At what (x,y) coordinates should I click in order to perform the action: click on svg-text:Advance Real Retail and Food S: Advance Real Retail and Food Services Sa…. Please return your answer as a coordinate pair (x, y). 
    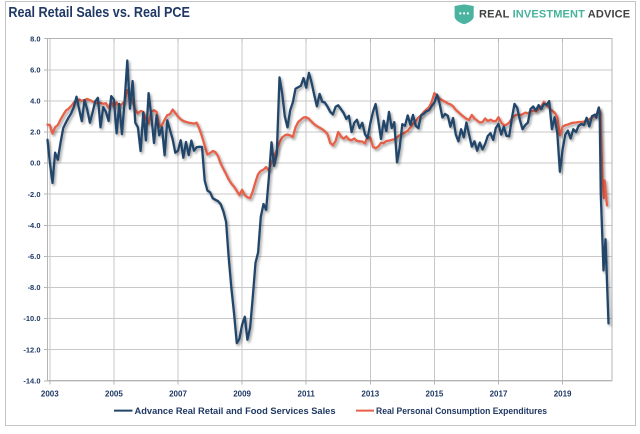
    Looking at the image, I should click on (235, 411).